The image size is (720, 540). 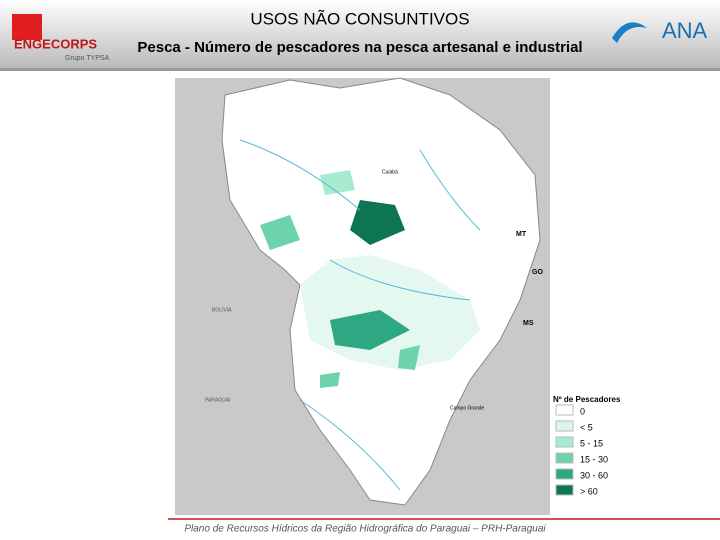 What do you see at coordinates (217, 400) in the screenshot?
I see `map-label: PARAGUAI` at bounding box center [217, 400].